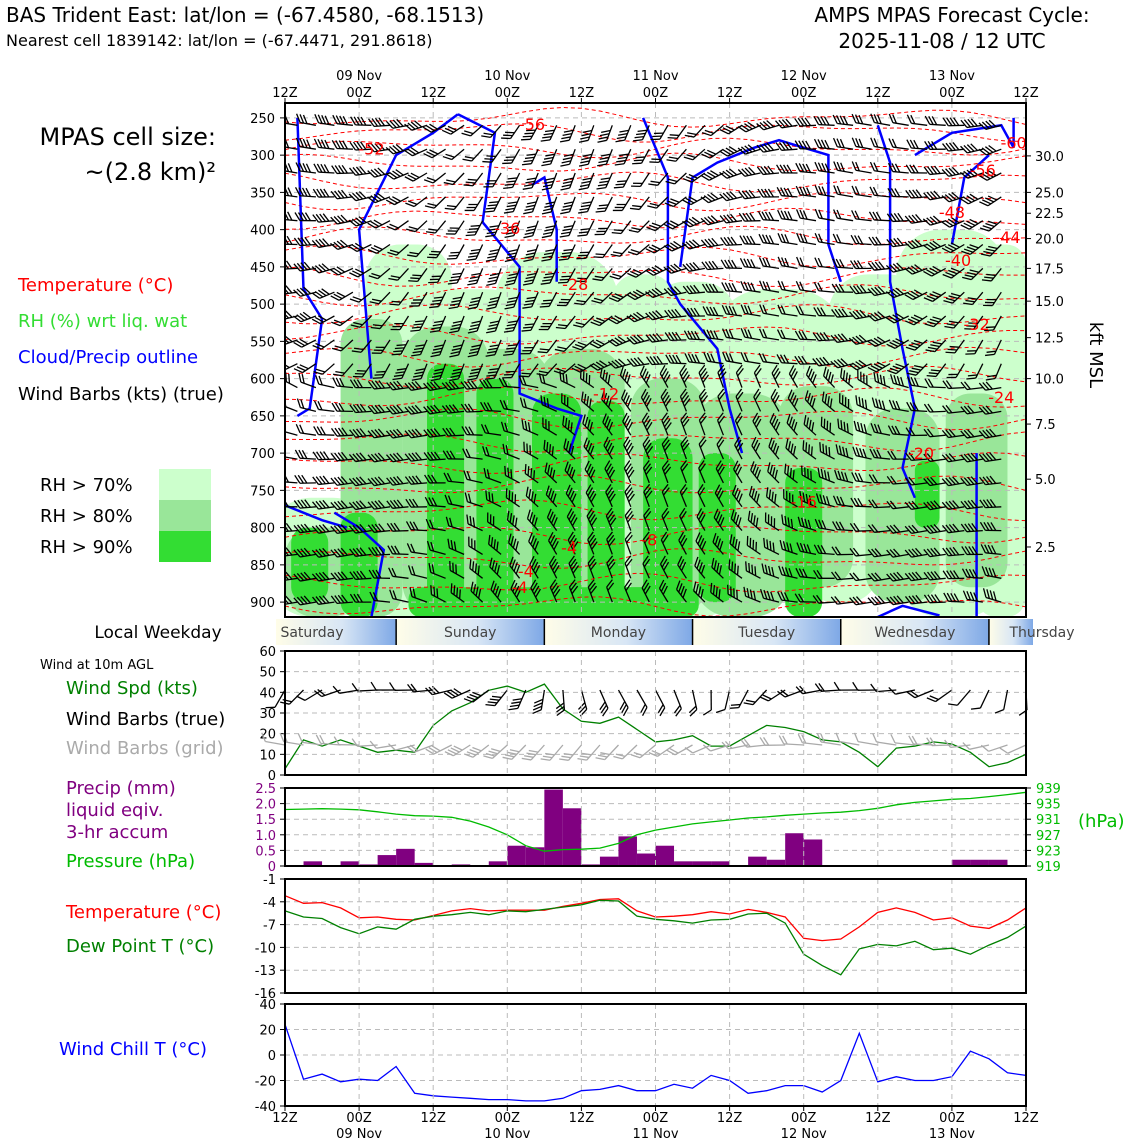  What do you see at coordinates (267, 673) in the screenshot?
I see `value-tick-label: 50` at bounding box center [267, 673].